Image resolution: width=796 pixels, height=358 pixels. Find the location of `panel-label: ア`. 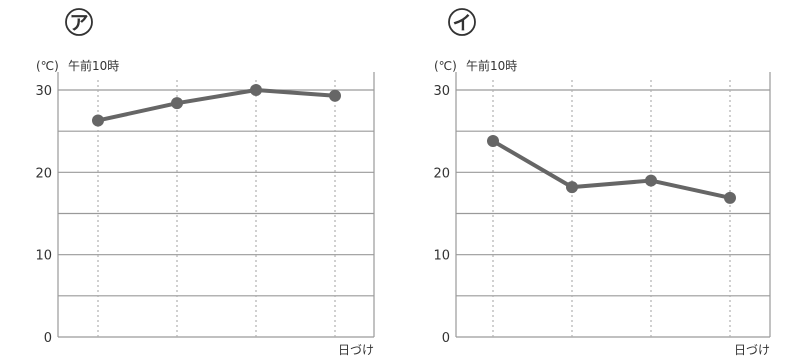

panel-label: ア is located at coordinates (78, 23).